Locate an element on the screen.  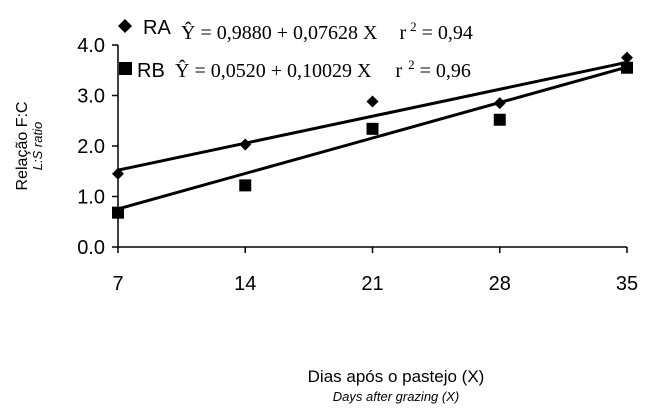
equation-ra-yhat: Ŷ is located at coordinates (188, 32).